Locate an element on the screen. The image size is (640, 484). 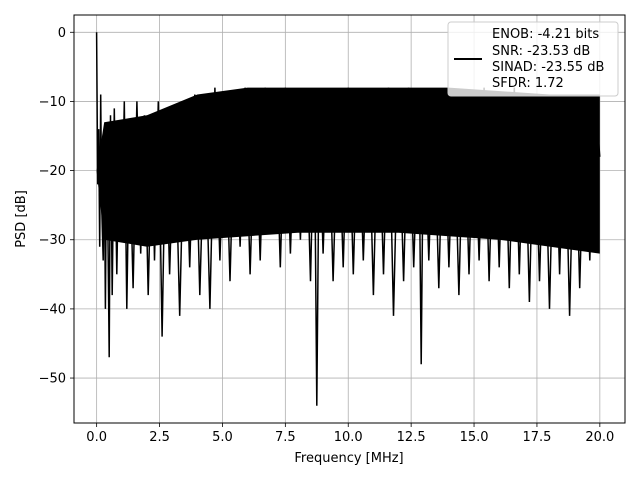
x-tick-label: 17.5 is located at coordinates (536, 437).